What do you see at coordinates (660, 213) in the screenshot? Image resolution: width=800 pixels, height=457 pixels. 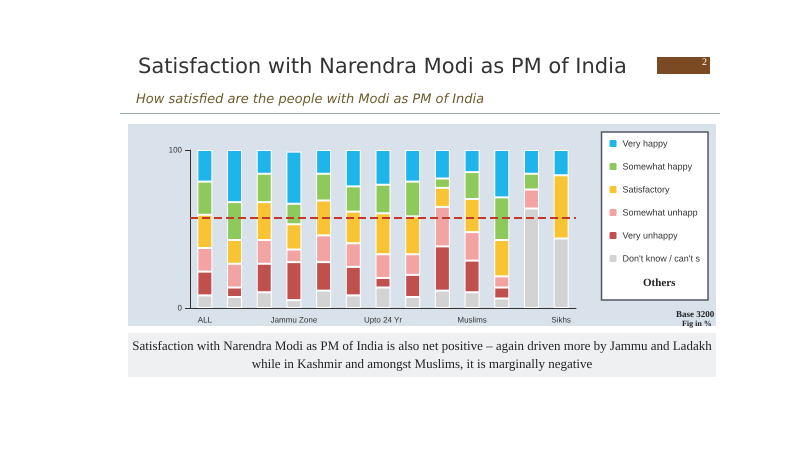 I see `legend-label: Somewhat unhapp` at bounding box center [660, 213].